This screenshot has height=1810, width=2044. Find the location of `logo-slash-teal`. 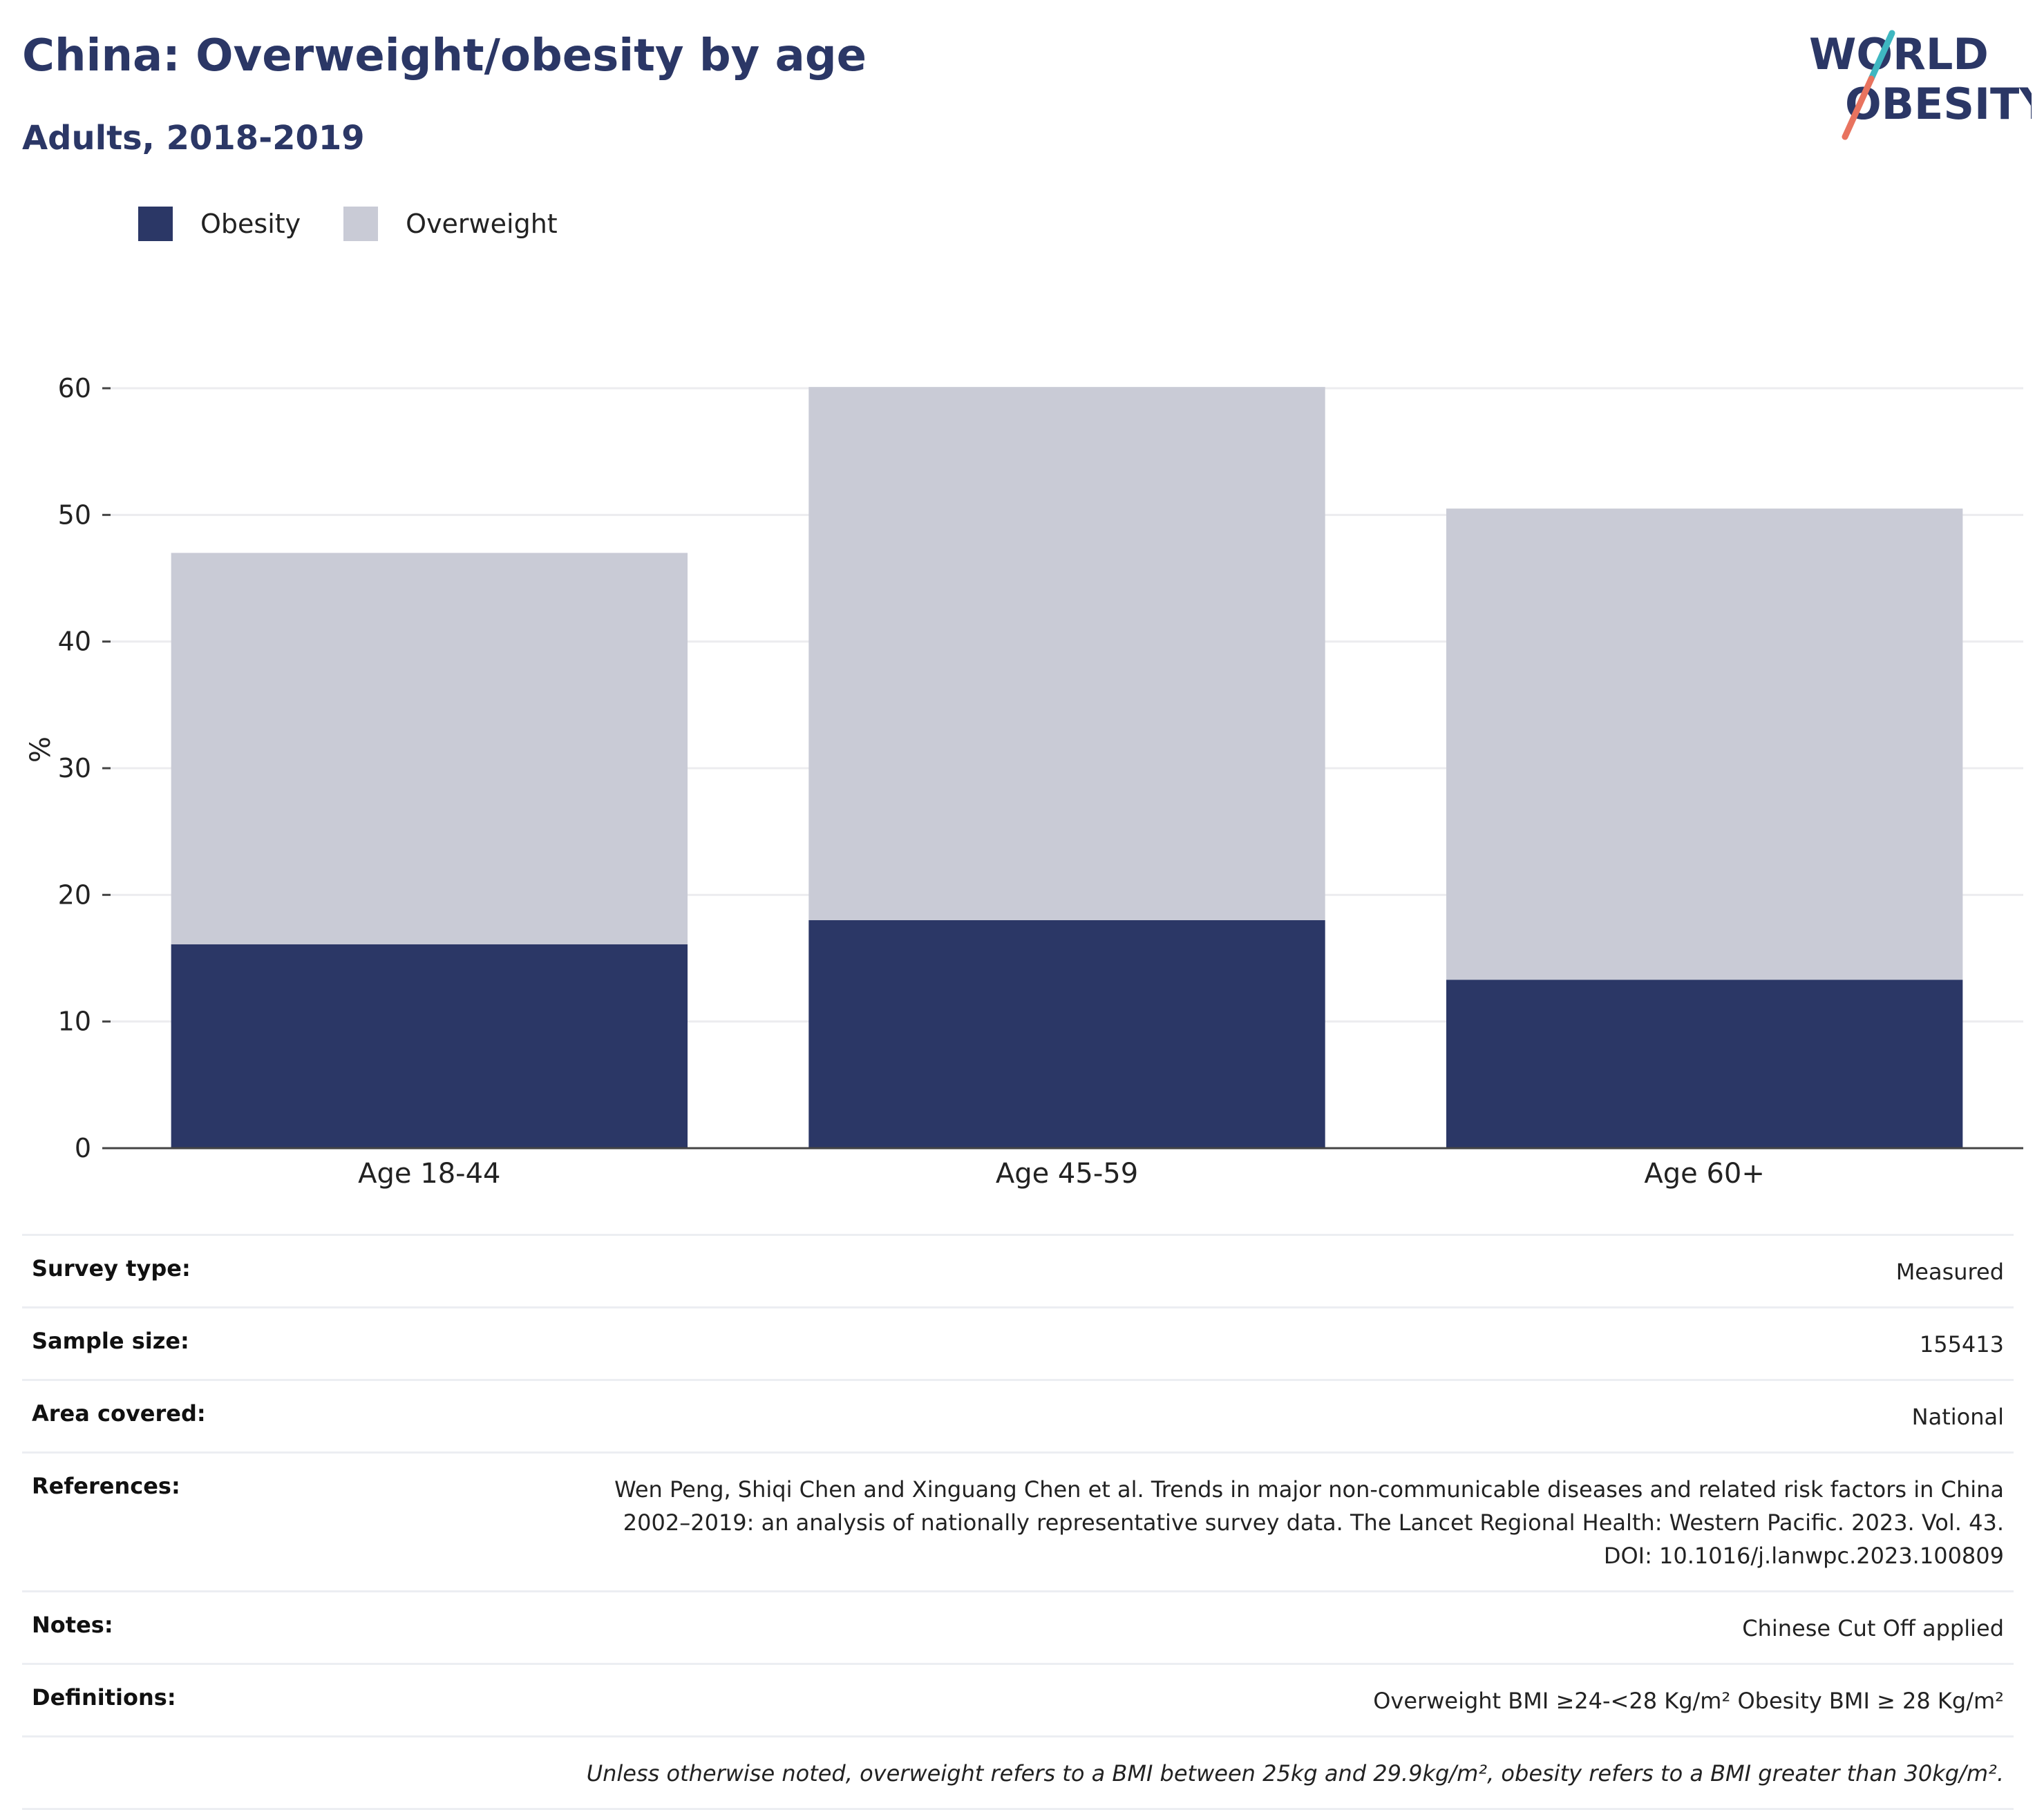

logo-slash-teal is located at coordinates (1882, 56).